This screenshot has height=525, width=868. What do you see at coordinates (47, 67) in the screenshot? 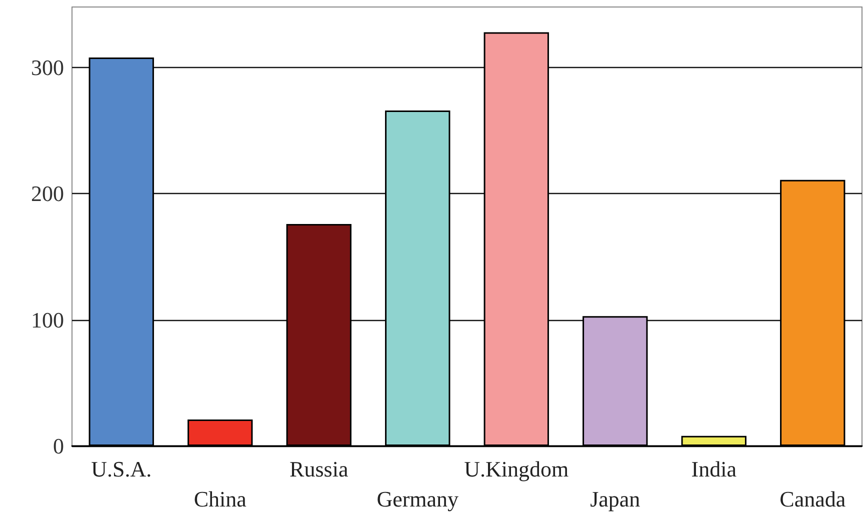
I see `y-tick-label: 300` at bounding box center [47, 67].